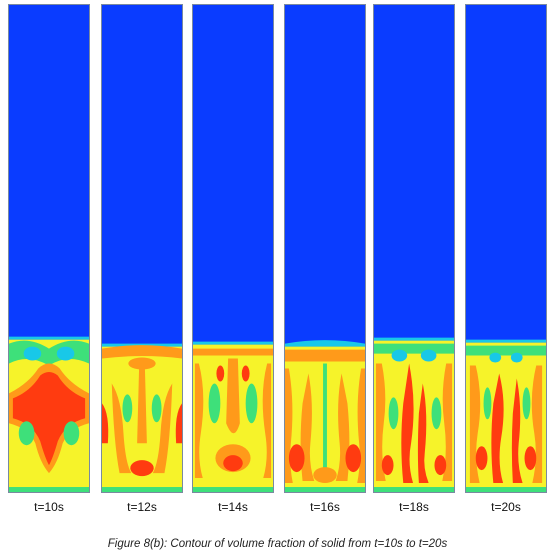 The image size is (555, 559). Describe the element at coordinates (325, 507) in the screenshot. I see `panel-label: t=16s` at that location.